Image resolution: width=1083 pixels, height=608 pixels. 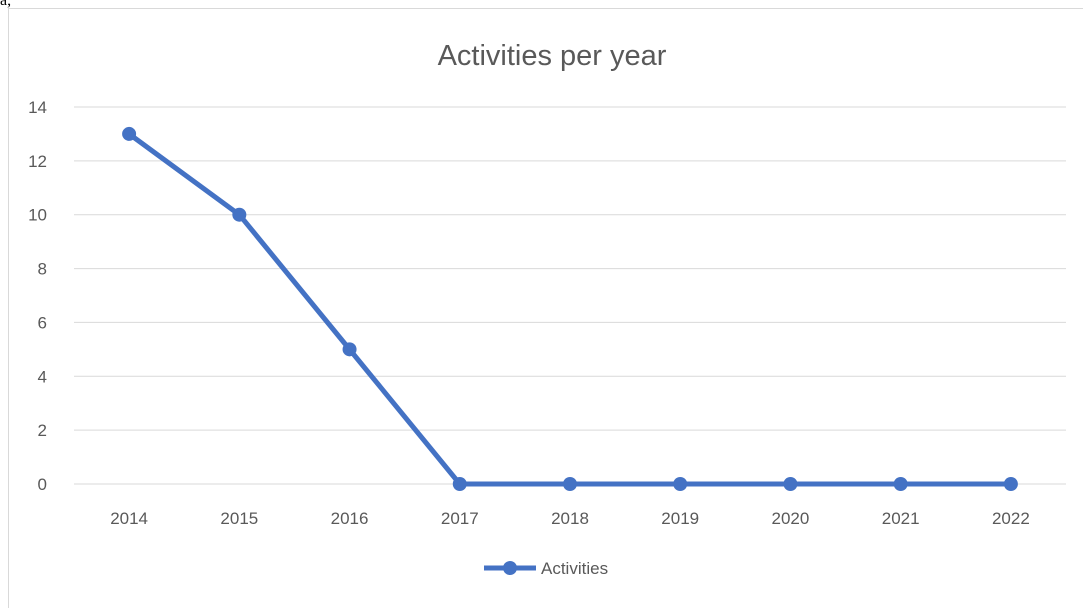 What do you see at coordinates (37, 215) in the screenshot?
I see `y-tick-label: 10` at bounding box center [37, 215].